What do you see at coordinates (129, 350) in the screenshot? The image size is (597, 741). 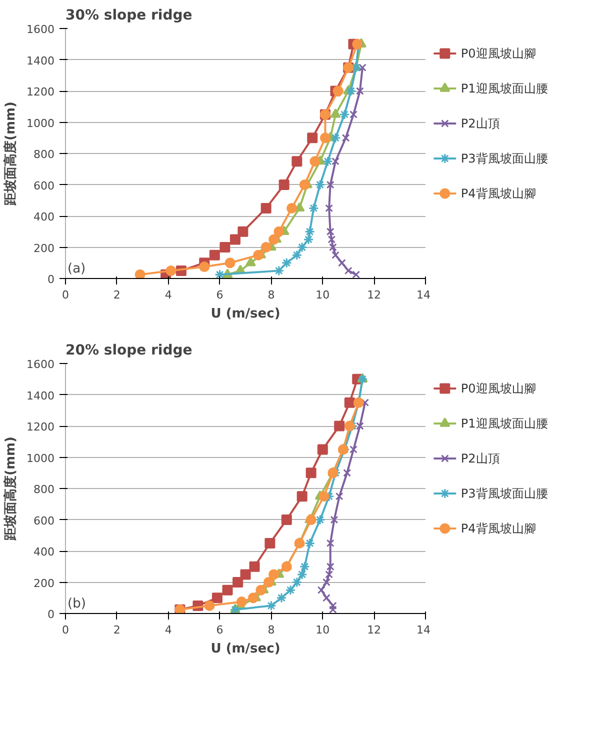 I see `chart-title: 20% slope ridge` at bounding box center [129, 350].